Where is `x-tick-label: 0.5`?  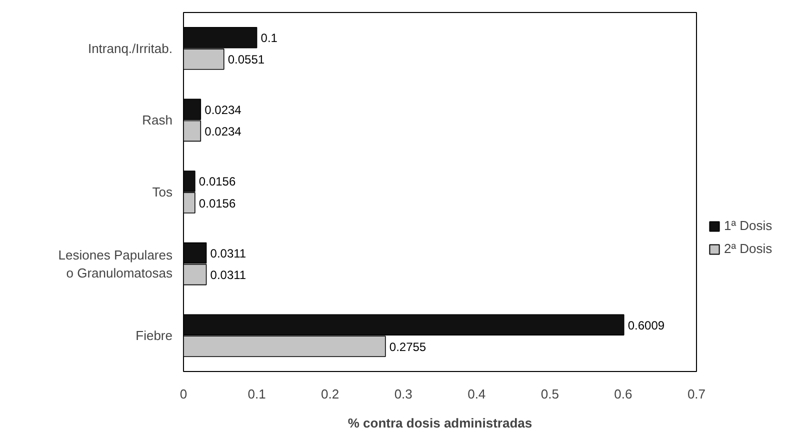 x-tick-label: 0.5 is located at coordinates (549, 394).